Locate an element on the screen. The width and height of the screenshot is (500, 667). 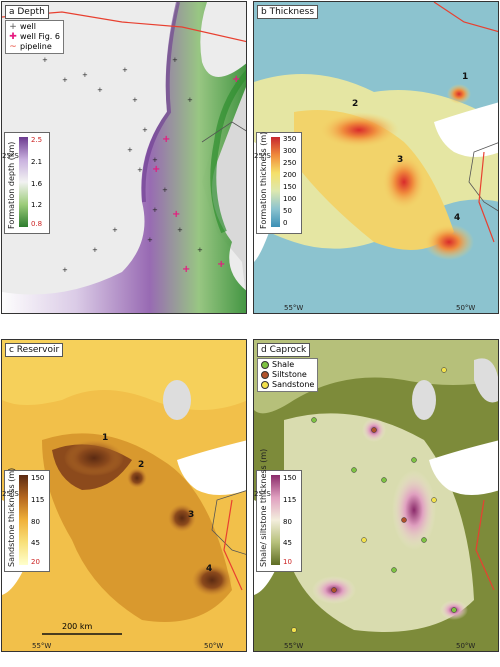
panel-c-title: c Reservoir is located at coordinates (34, 350).